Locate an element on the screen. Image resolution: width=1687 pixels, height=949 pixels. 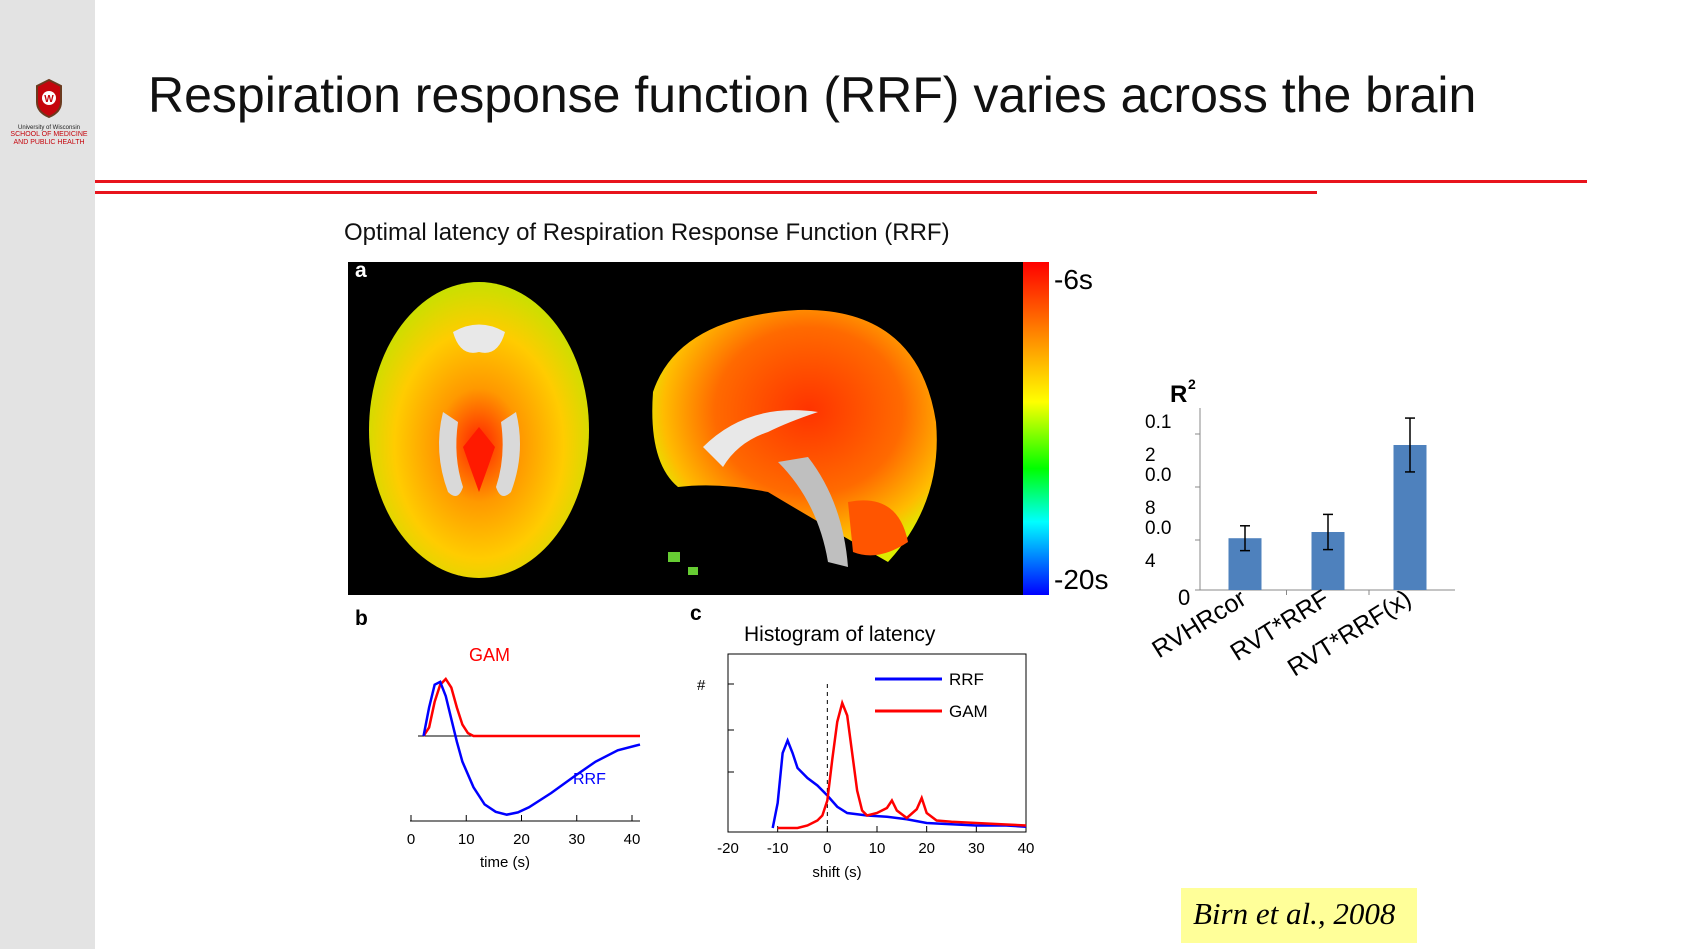
panel-a-letter: a is located at coordinates (361, 270).